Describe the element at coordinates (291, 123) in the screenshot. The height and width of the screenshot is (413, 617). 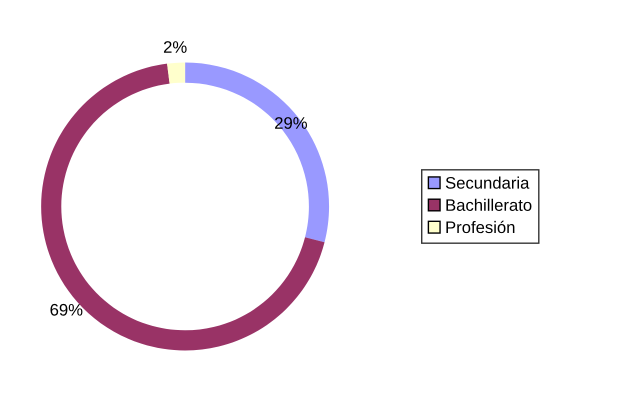
I see `data-label: 29%` at that location.